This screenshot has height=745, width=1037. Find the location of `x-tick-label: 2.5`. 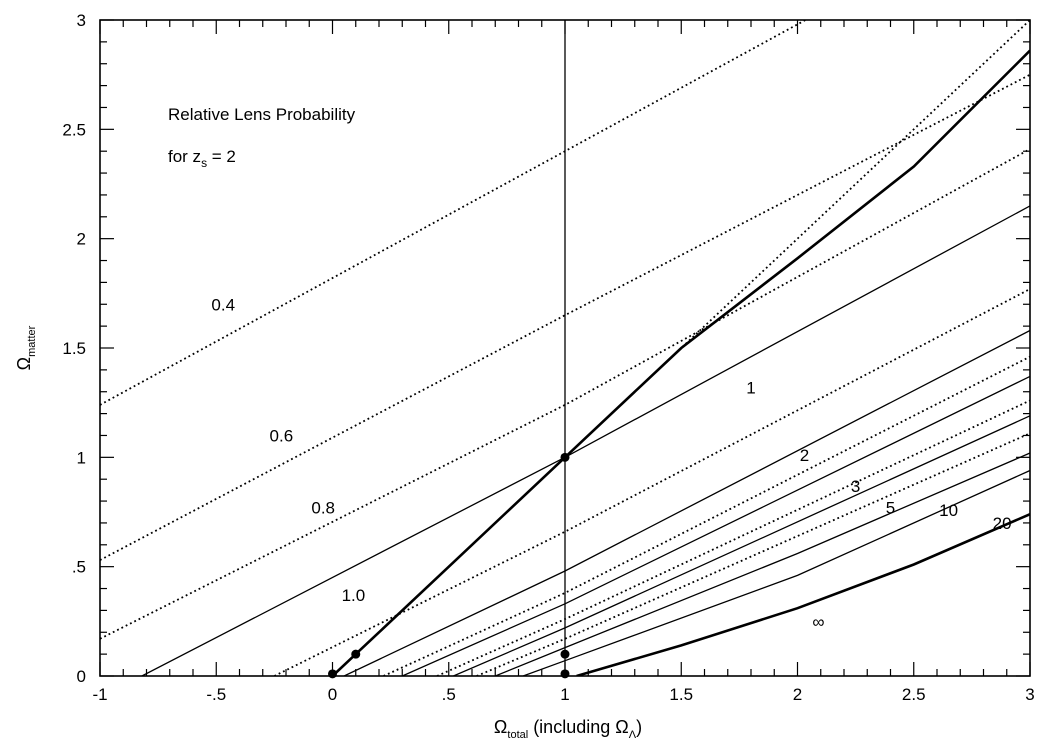

x-tick-label: 2.5 is located at coordinates (914, 694).